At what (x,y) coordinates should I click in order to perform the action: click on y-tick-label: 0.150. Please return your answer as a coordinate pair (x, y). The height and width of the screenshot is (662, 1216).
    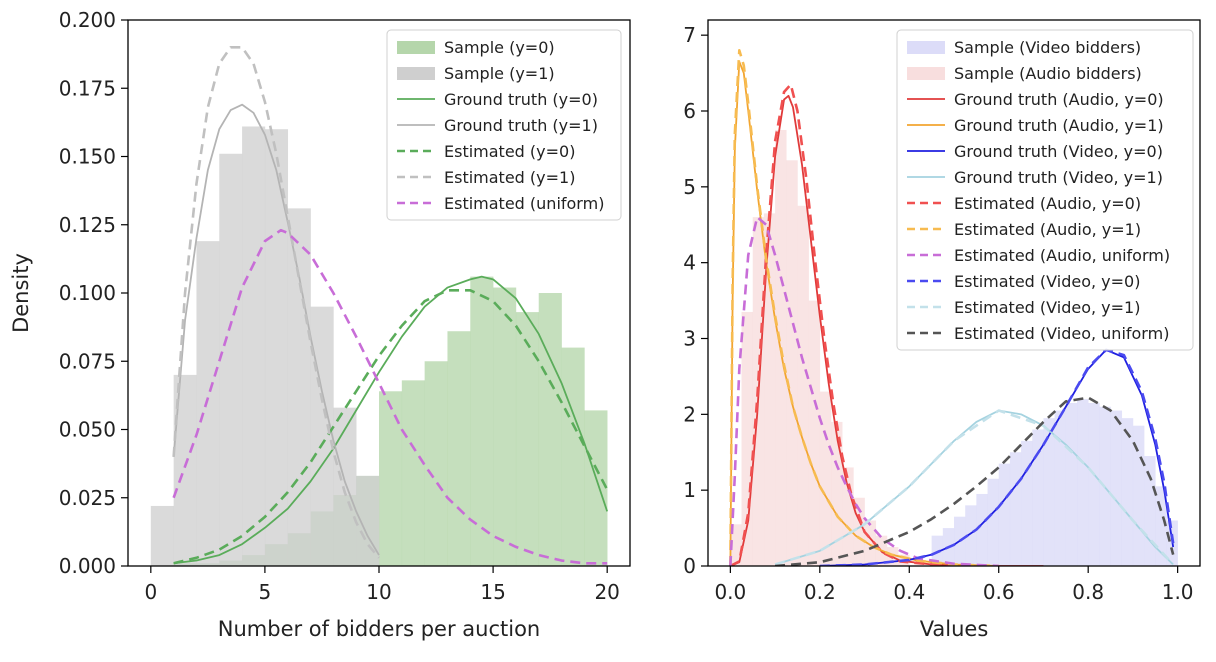
    Looking at the image, I should click on (87, 157).